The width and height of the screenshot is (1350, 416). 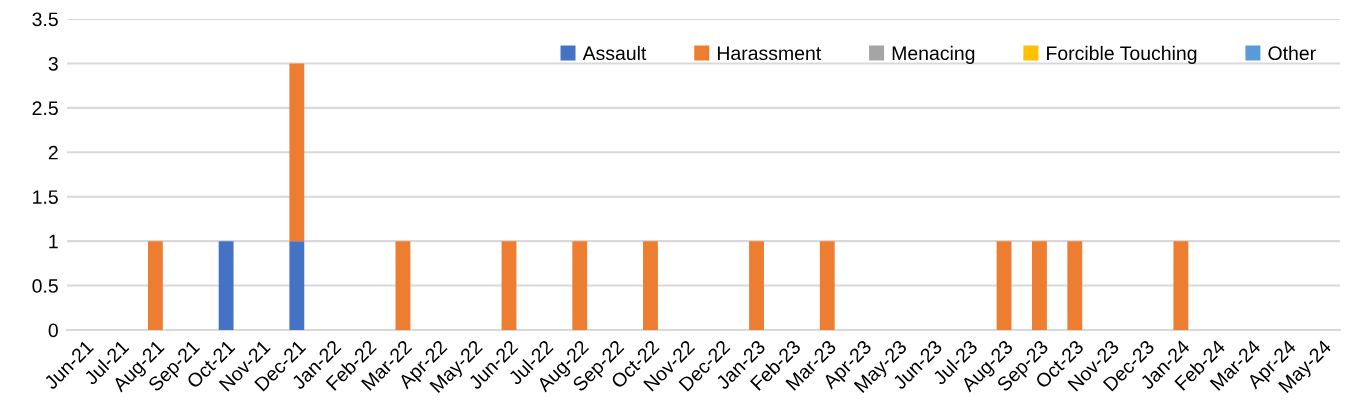 I want to click on y-tick-label: 1.5, so click(x=45, y=197).